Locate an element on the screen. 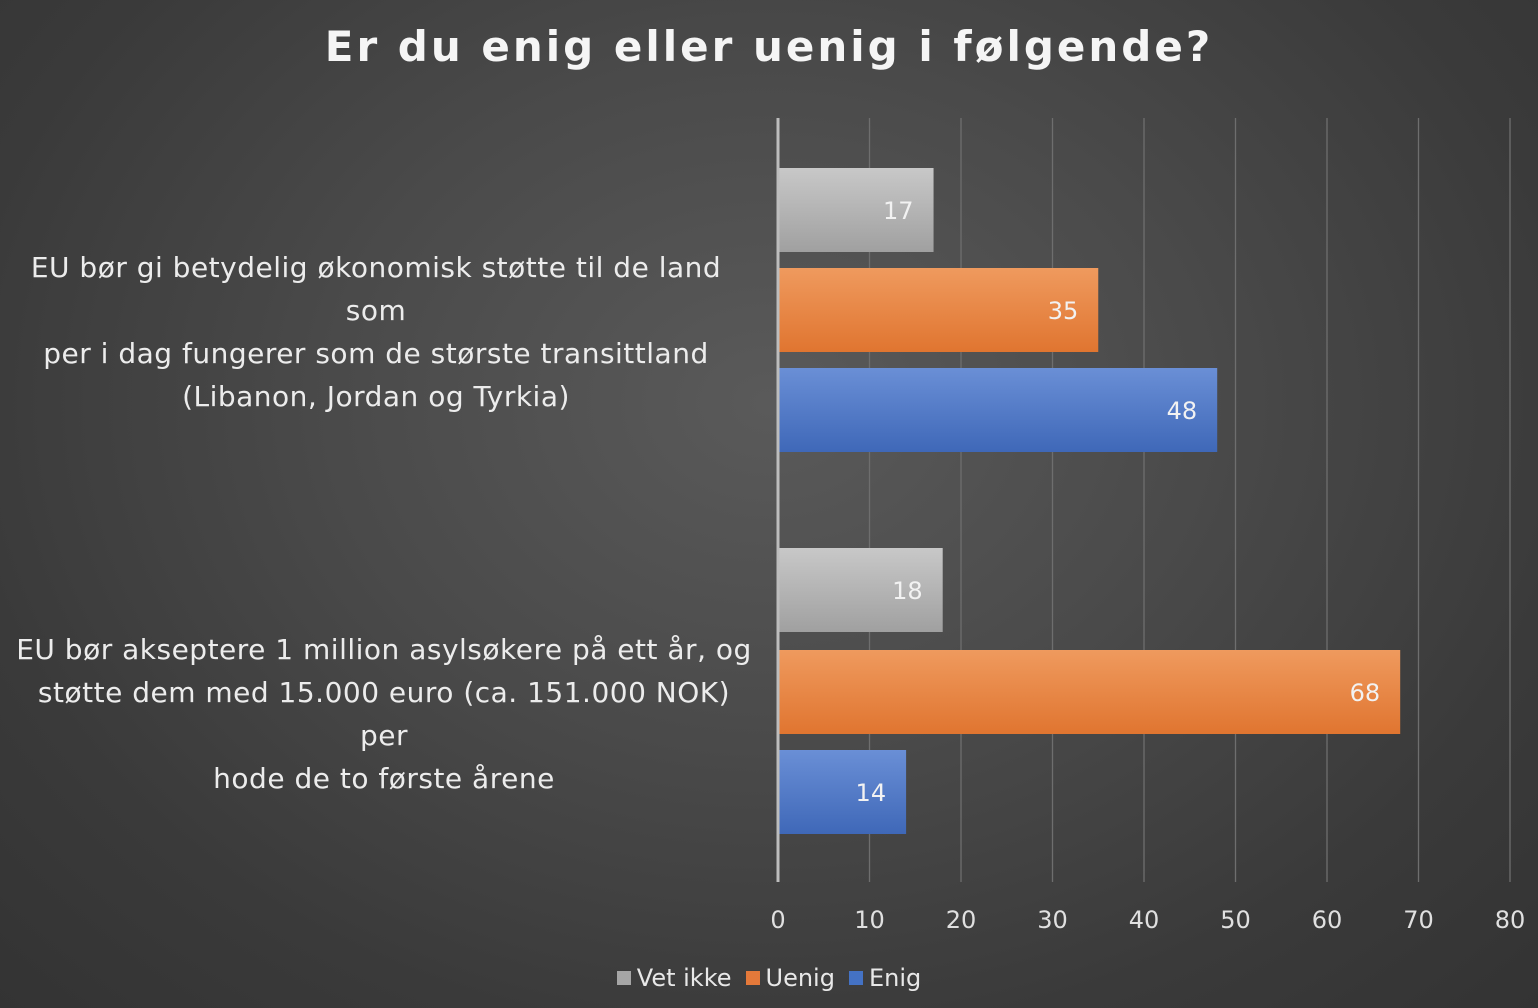 The width and height of the screenshot is (1538, 1008). x-tick-label-0: 0 is located at coordinates (777, 920).